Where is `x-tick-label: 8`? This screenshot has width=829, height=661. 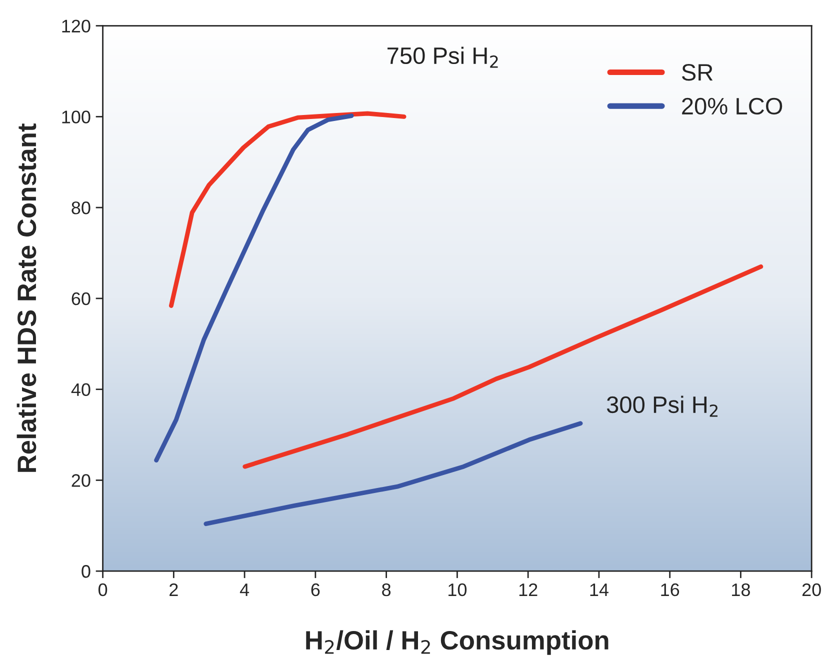
x-tick-label: 8 is located at coordinates (386, 589).